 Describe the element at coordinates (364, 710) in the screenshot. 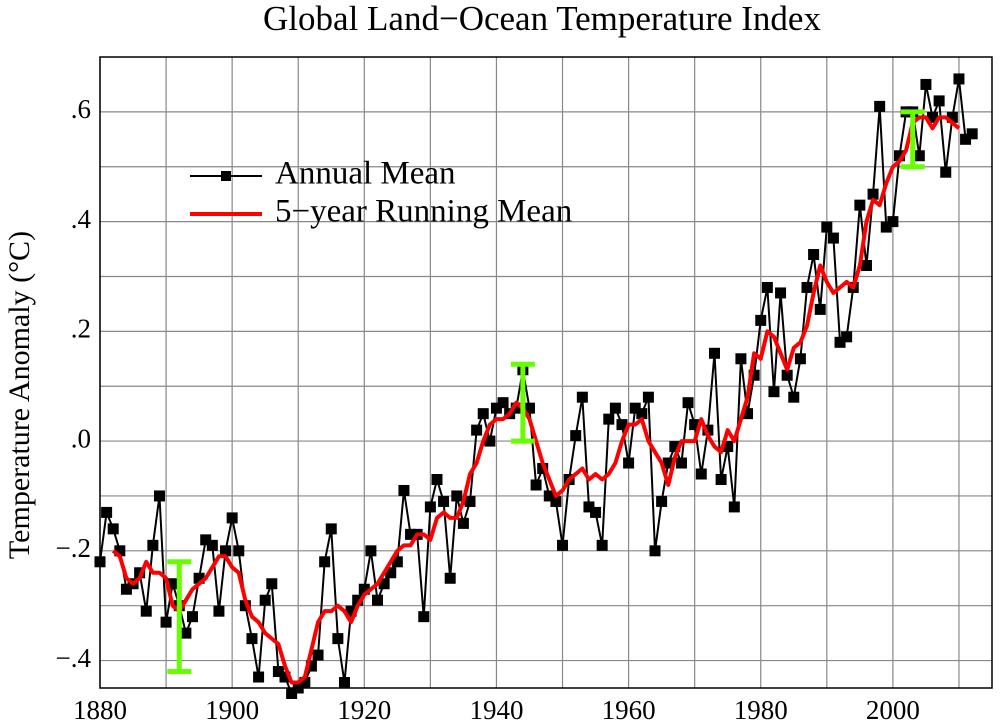

I see `x-tick-label: 1920` at that location.